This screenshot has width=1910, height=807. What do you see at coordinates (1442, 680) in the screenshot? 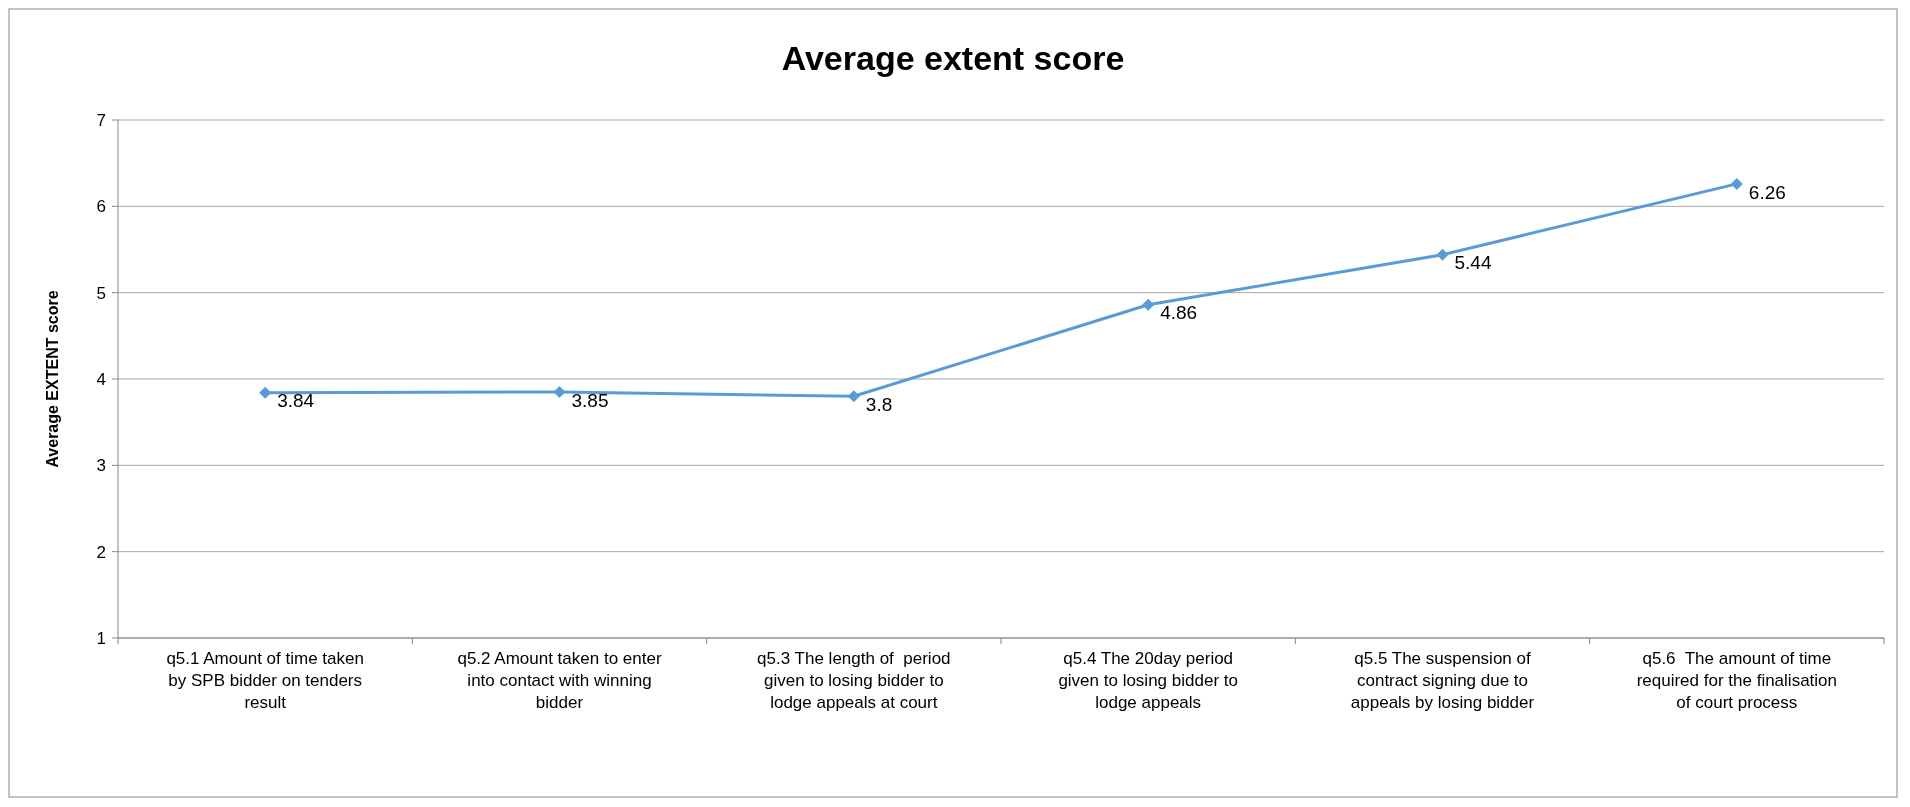
I see `x-tick-label: q5.5 The suspension of contract signing due to appeals by losing bidder` at bounding box center [1442, 680].